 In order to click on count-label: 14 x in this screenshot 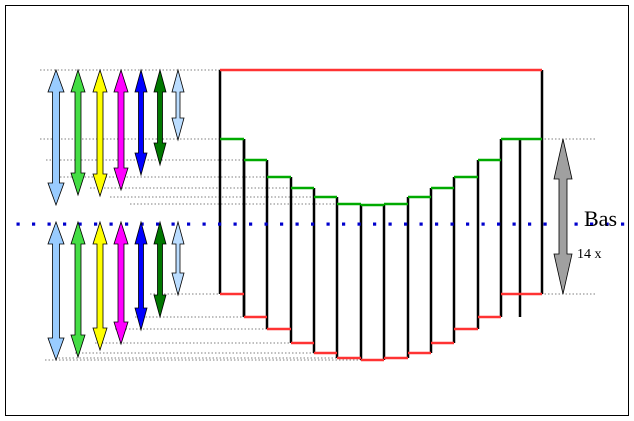, I will do `click(589, 254)`.